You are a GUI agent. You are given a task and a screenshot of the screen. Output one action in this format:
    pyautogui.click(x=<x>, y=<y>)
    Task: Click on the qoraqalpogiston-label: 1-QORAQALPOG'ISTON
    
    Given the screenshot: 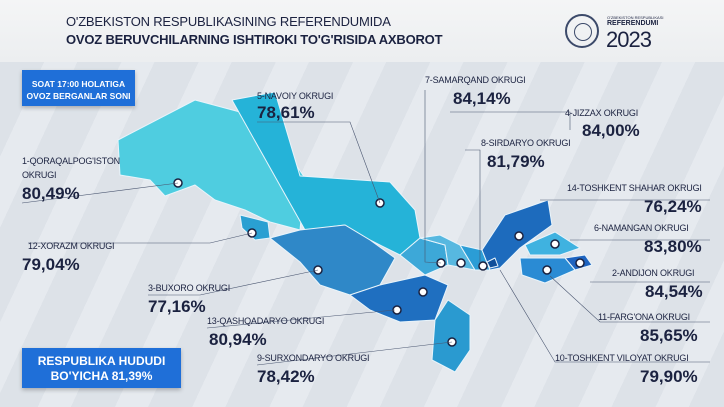 What is the action you would take?
    pyautogui.click(x=71, y=161)
    